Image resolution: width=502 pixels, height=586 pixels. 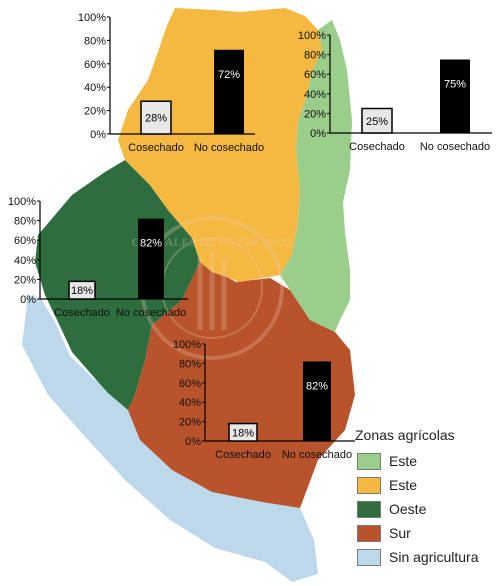 I want to click on data-label: 28%, so click(x=156, y=119).